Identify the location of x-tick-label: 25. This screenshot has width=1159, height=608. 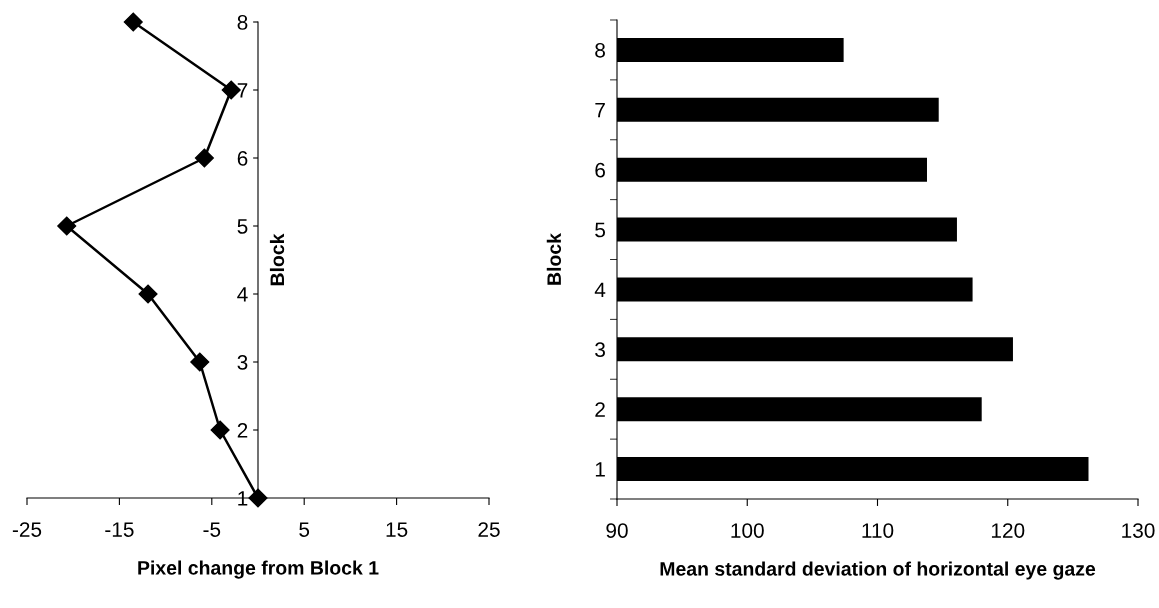
(489, 529).